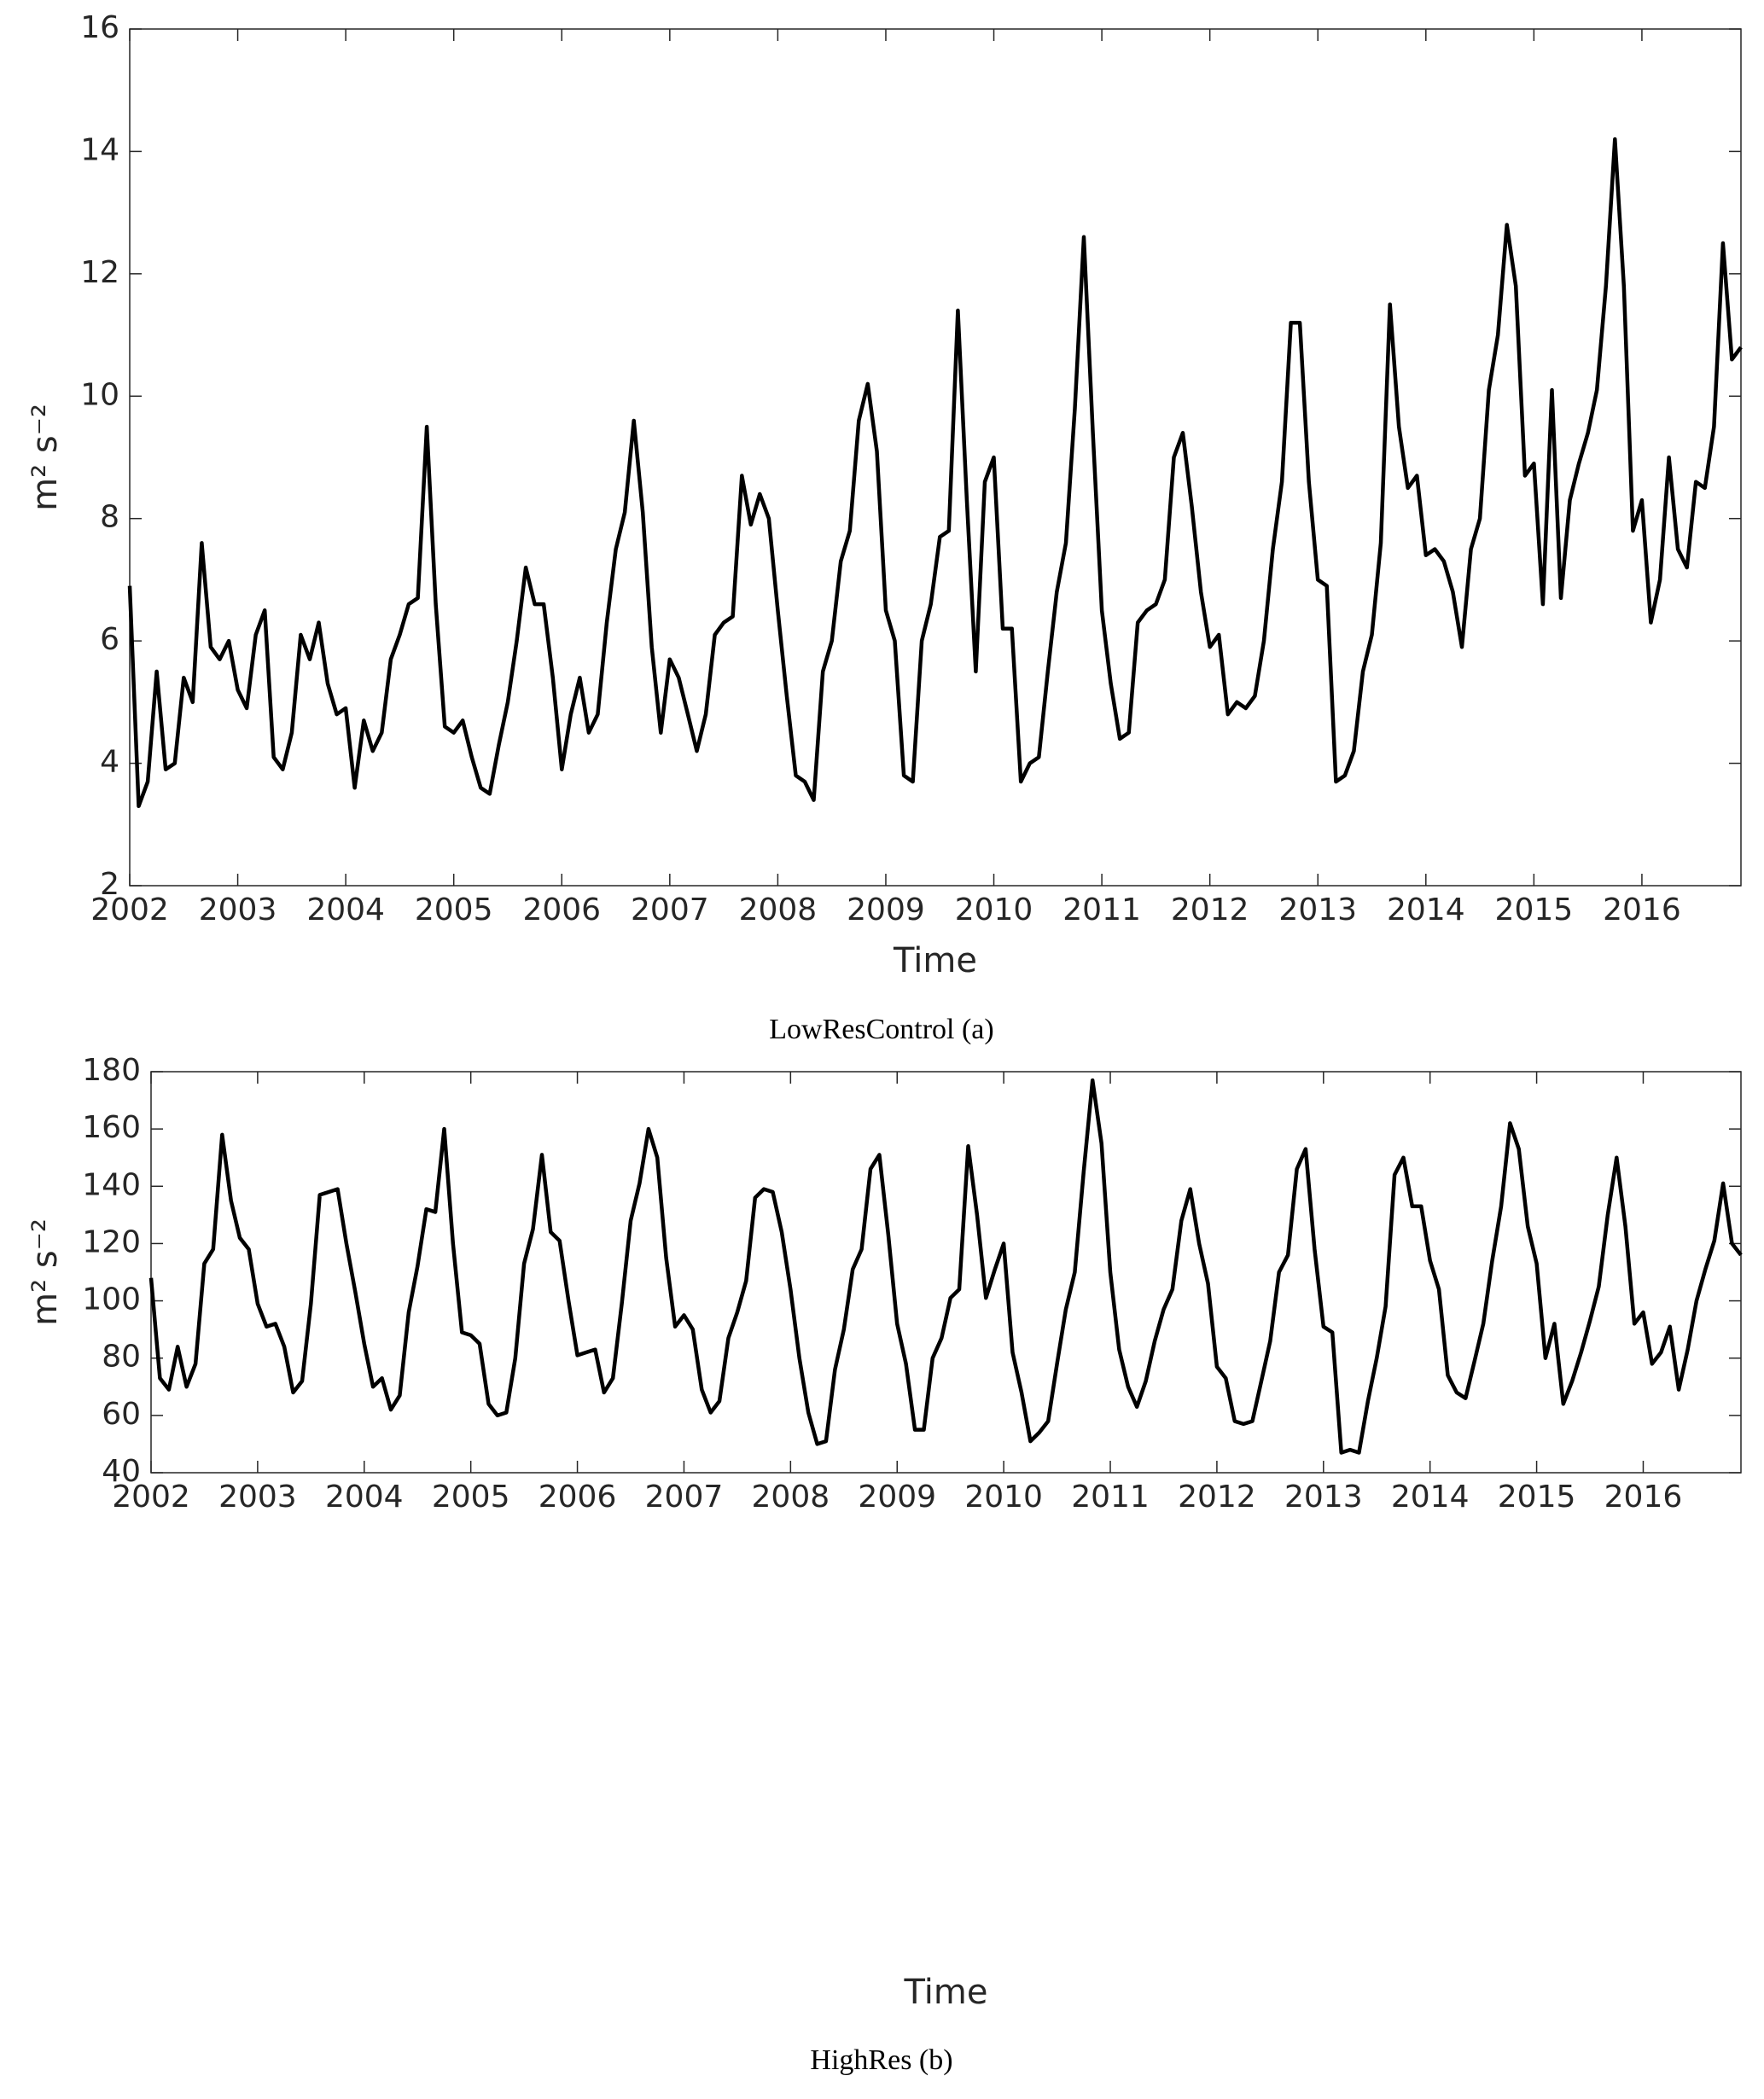 The image size is (1764, 2099). What do you see at coordinates (100, 28) in the screenshot?
I see `y-tick-label: 16` at bounding box center [100, 28].